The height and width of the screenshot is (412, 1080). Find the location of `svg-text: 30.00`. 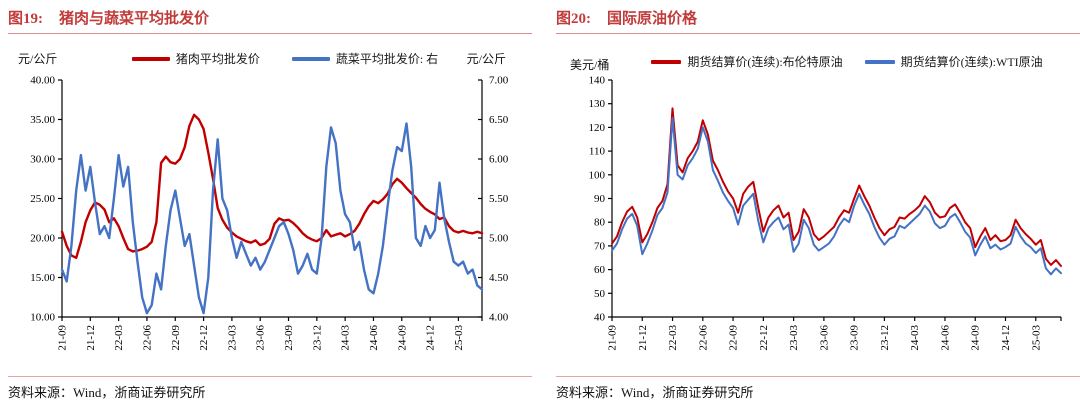

svg-text: 30.00 is located at coordinates (42, 160).